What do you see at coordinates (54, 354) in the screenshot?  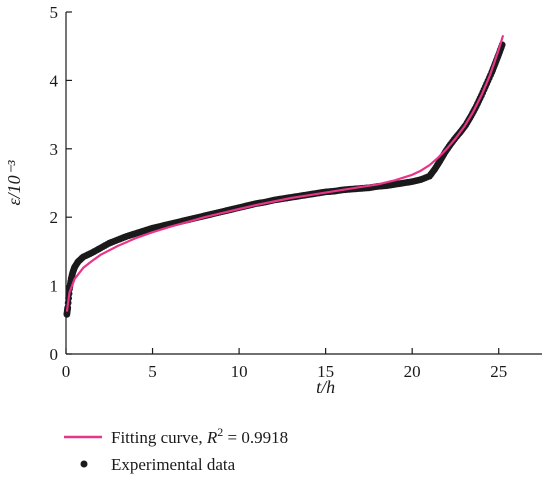 I see `y-tick-label: 0` at bounding box center [54, 354].